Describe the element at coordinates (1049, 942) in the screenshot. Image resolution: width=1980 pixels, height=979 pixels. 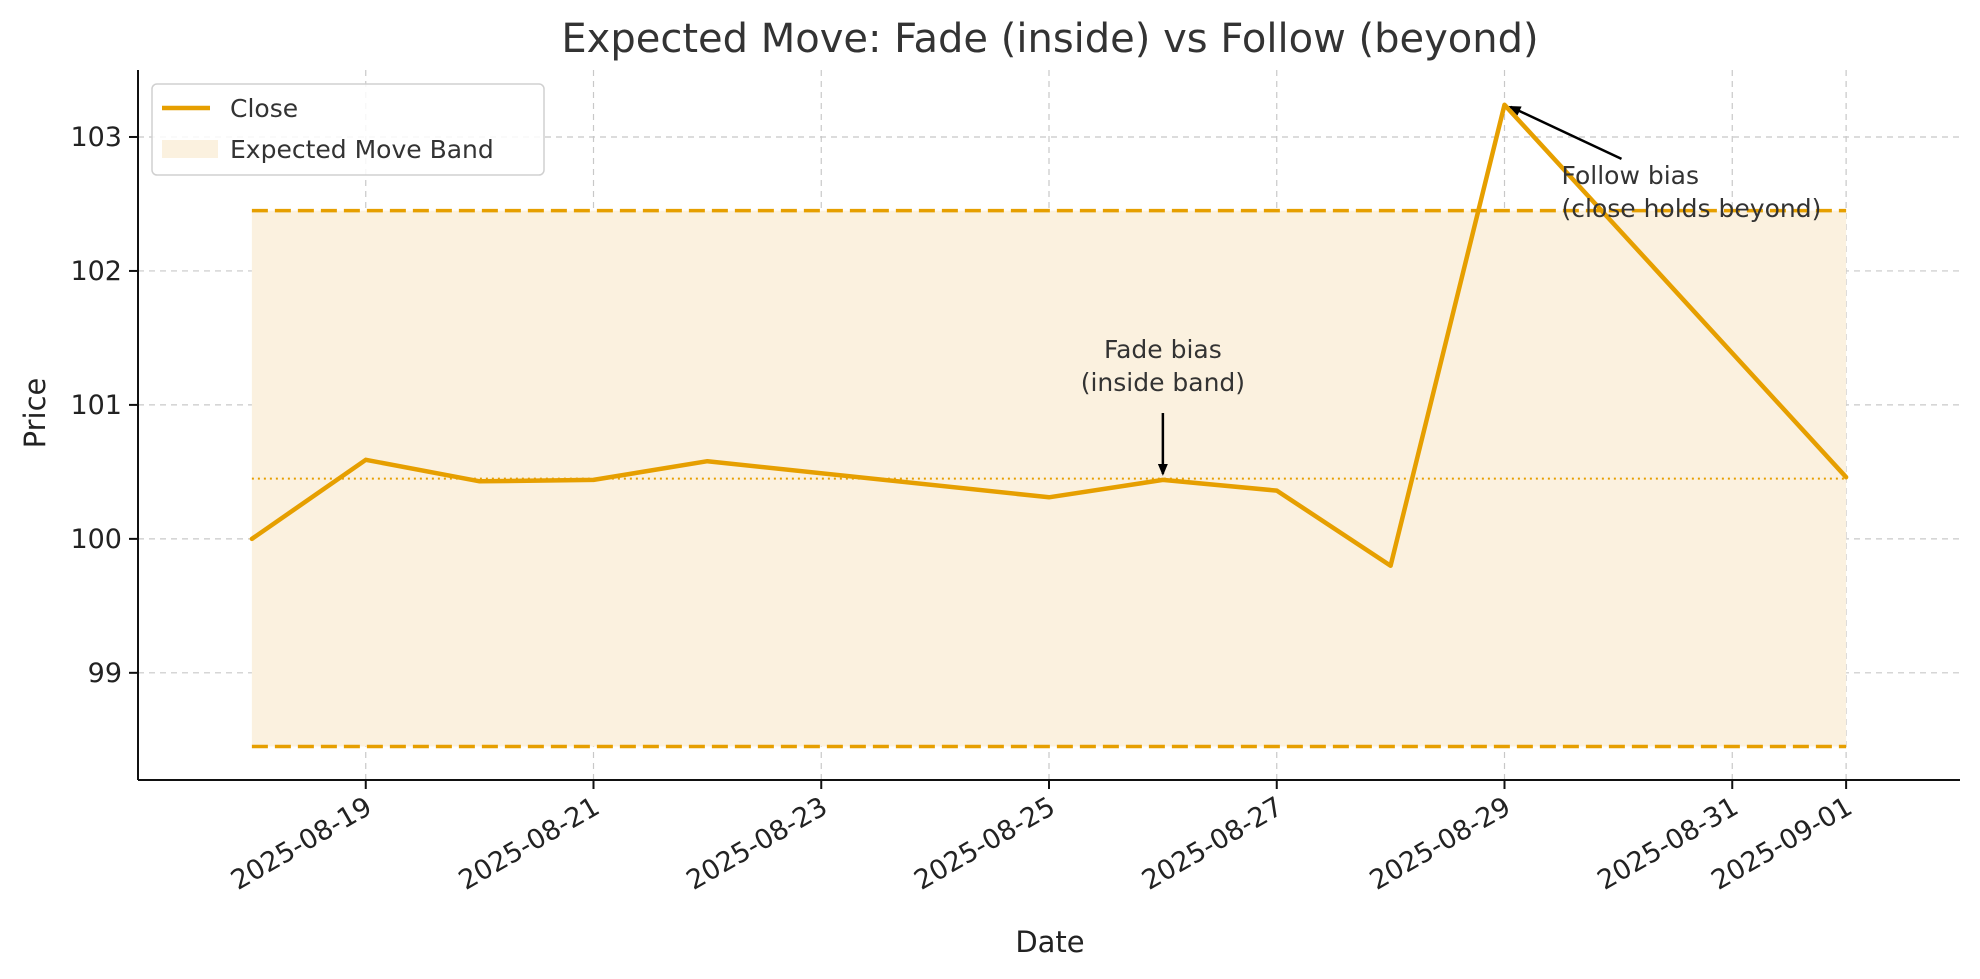
I see `x-axis-label: Date` at that location.